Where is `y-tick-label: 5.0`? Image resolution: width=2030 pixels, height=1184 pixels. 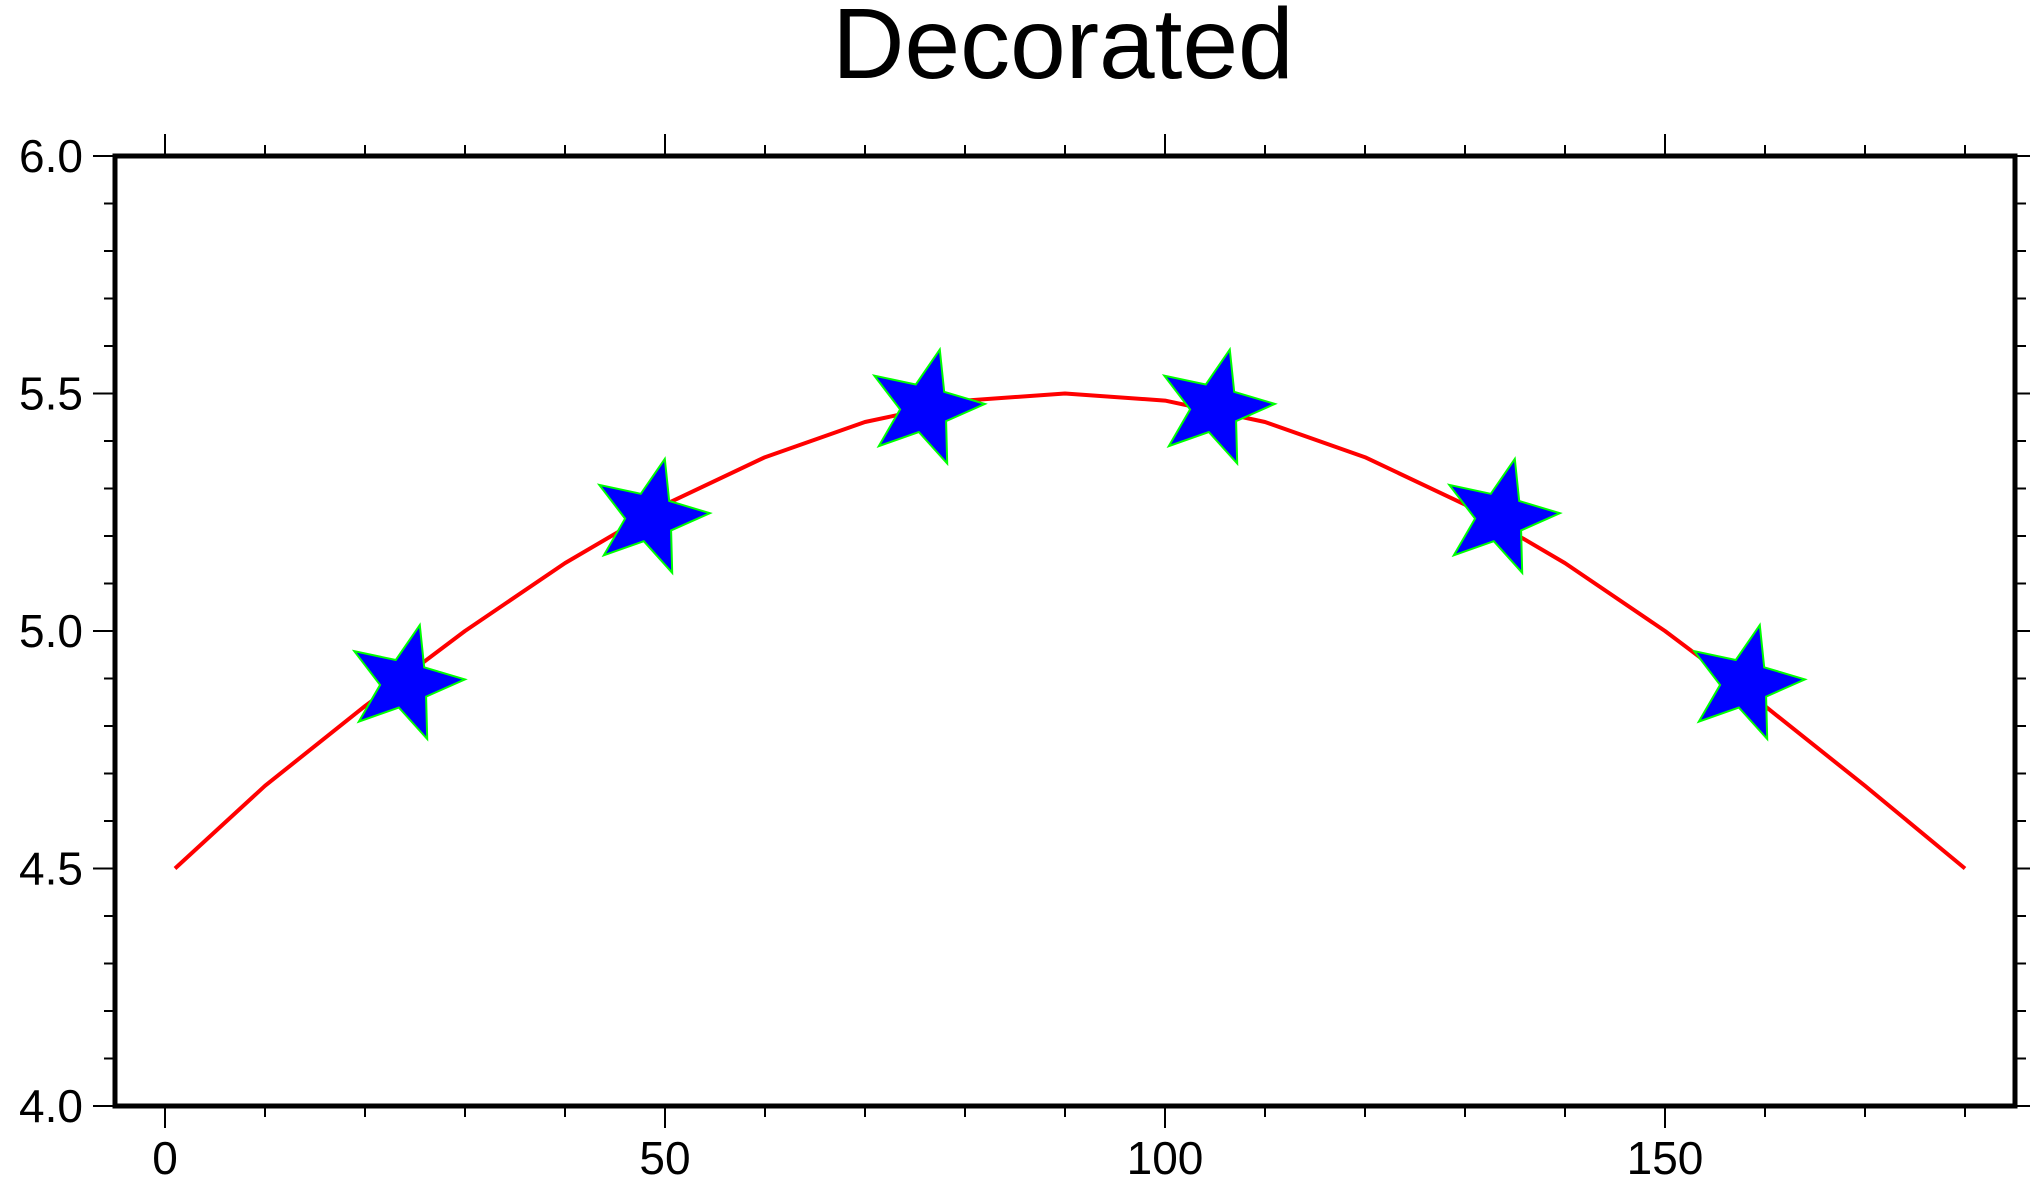
y-tick-label: 5.0 is located at coordinates (51, 631).